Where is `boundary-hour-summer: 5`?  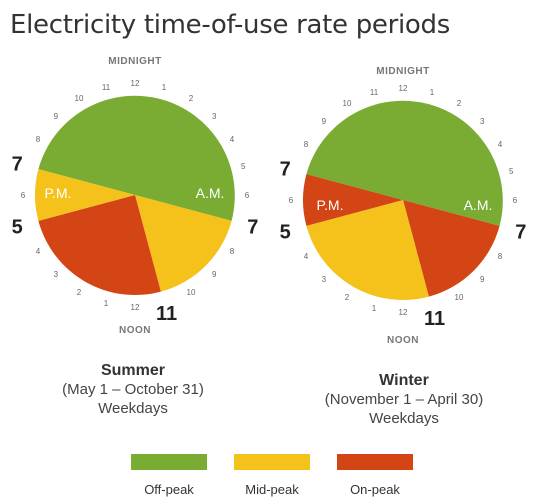 boundary-hour-summer: 5 is located at coordinates (17, 228).